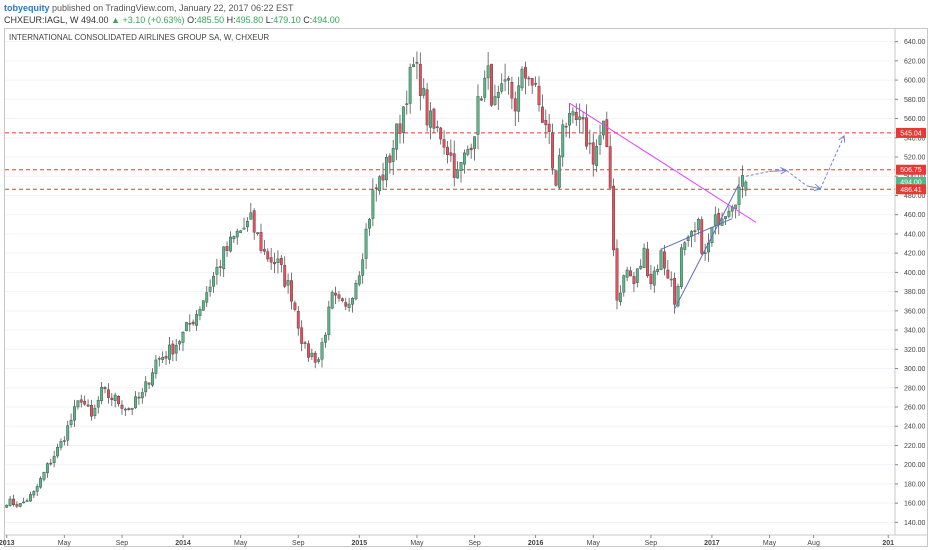 Image resolution: width=932 pixels, height=550 pixels. Describe the element at coordinates (778, 170) in the screenshot. I see `projection-segment` at that location.